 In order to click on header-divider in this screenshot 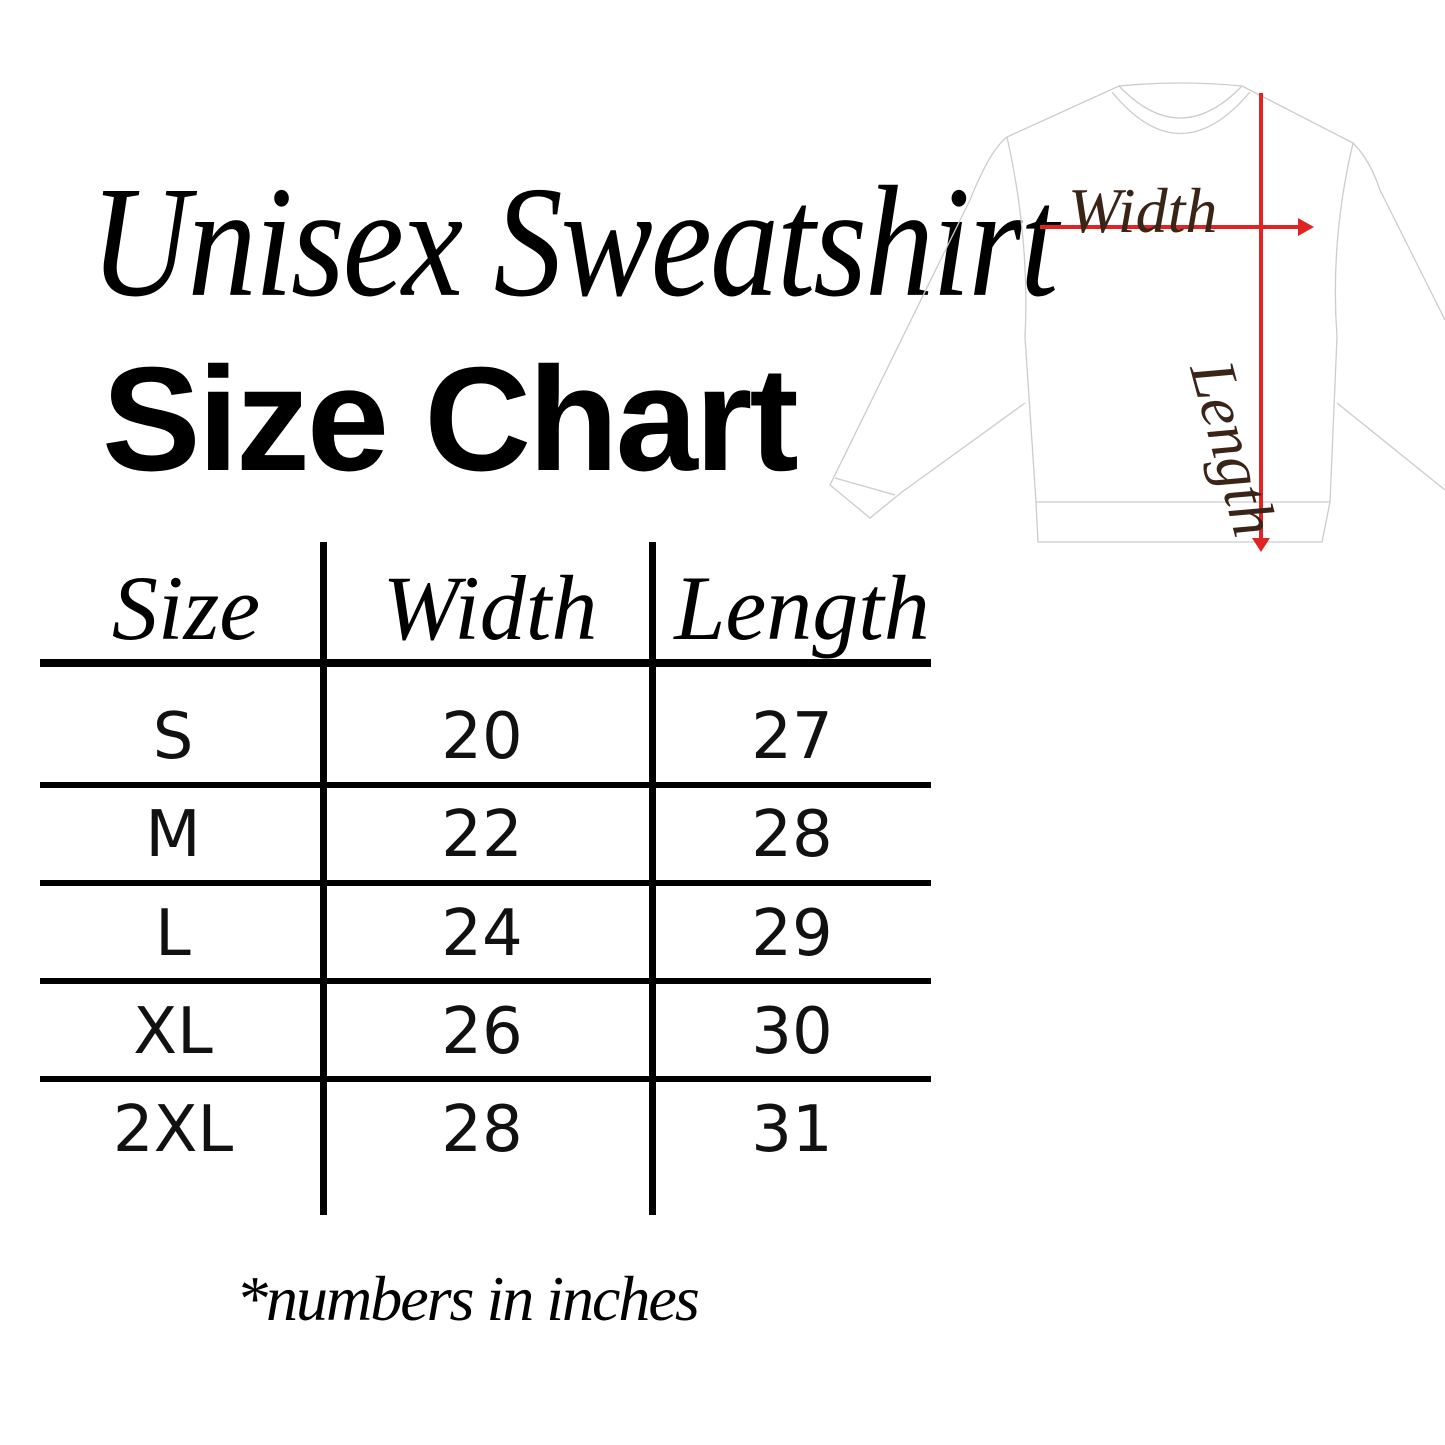, I will do `click(485, 663)`.